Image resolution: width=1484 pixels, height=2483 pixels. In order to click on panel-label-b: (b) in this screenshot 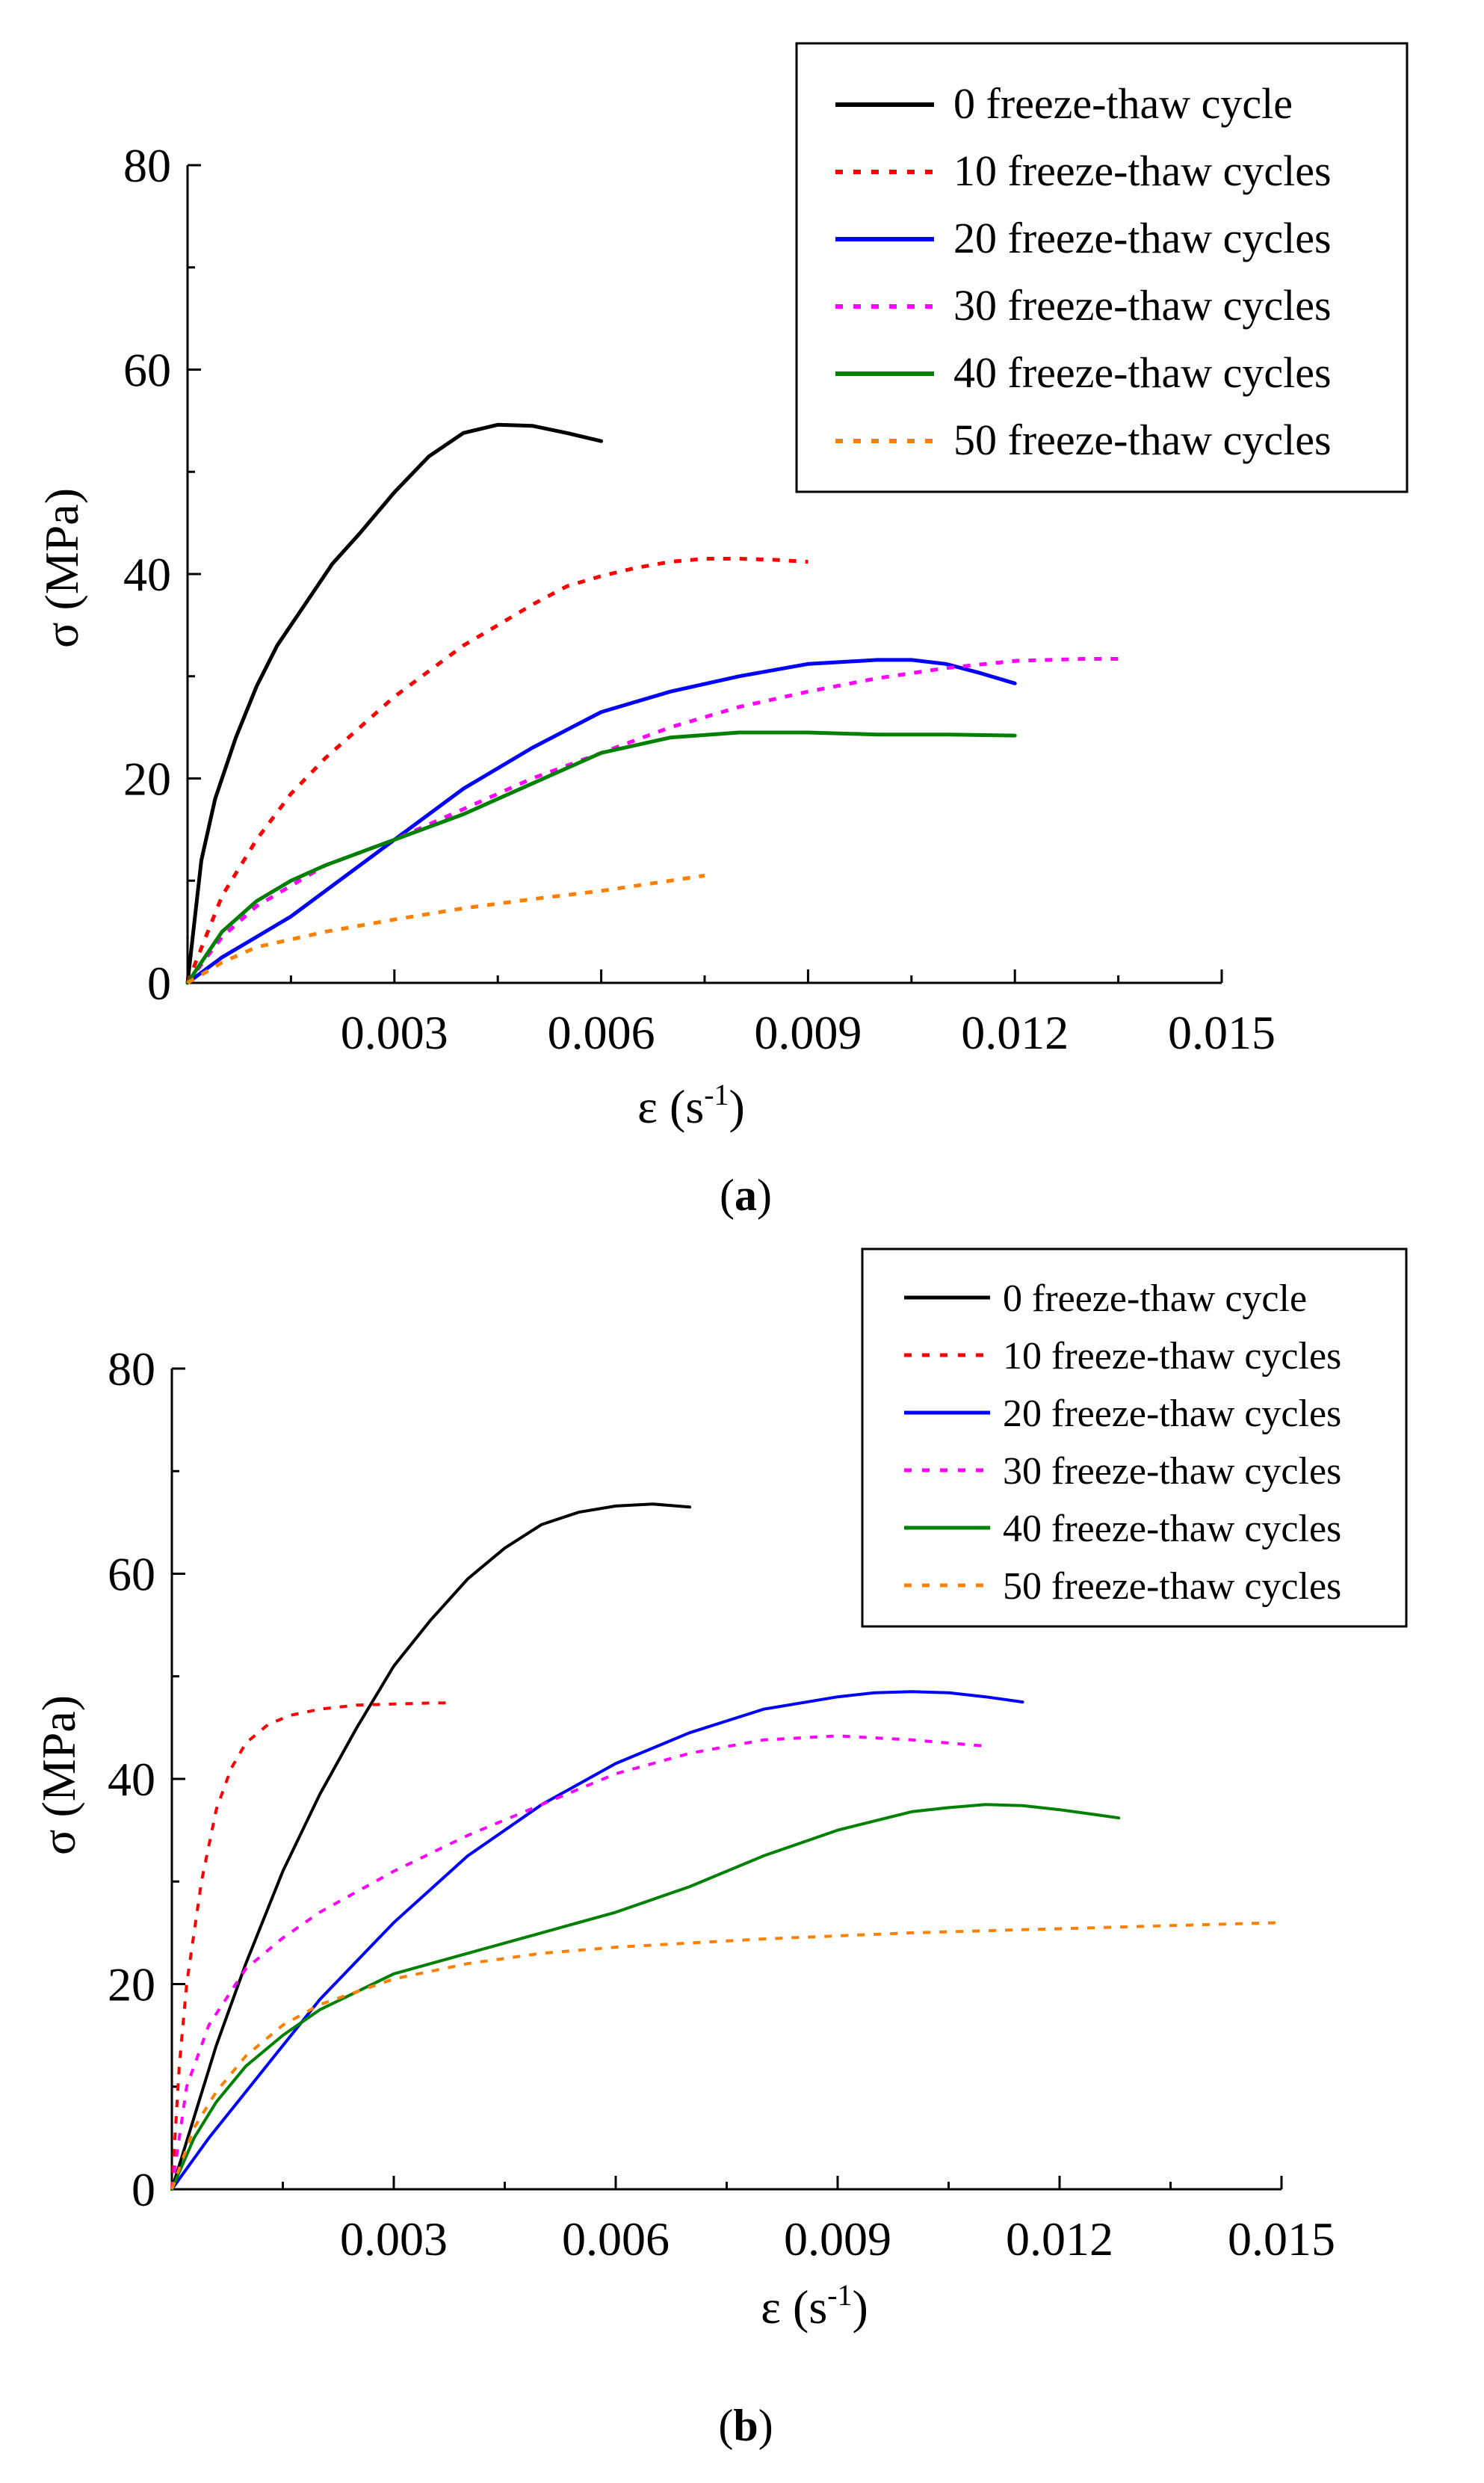, I will do `click(746, 2425)`.